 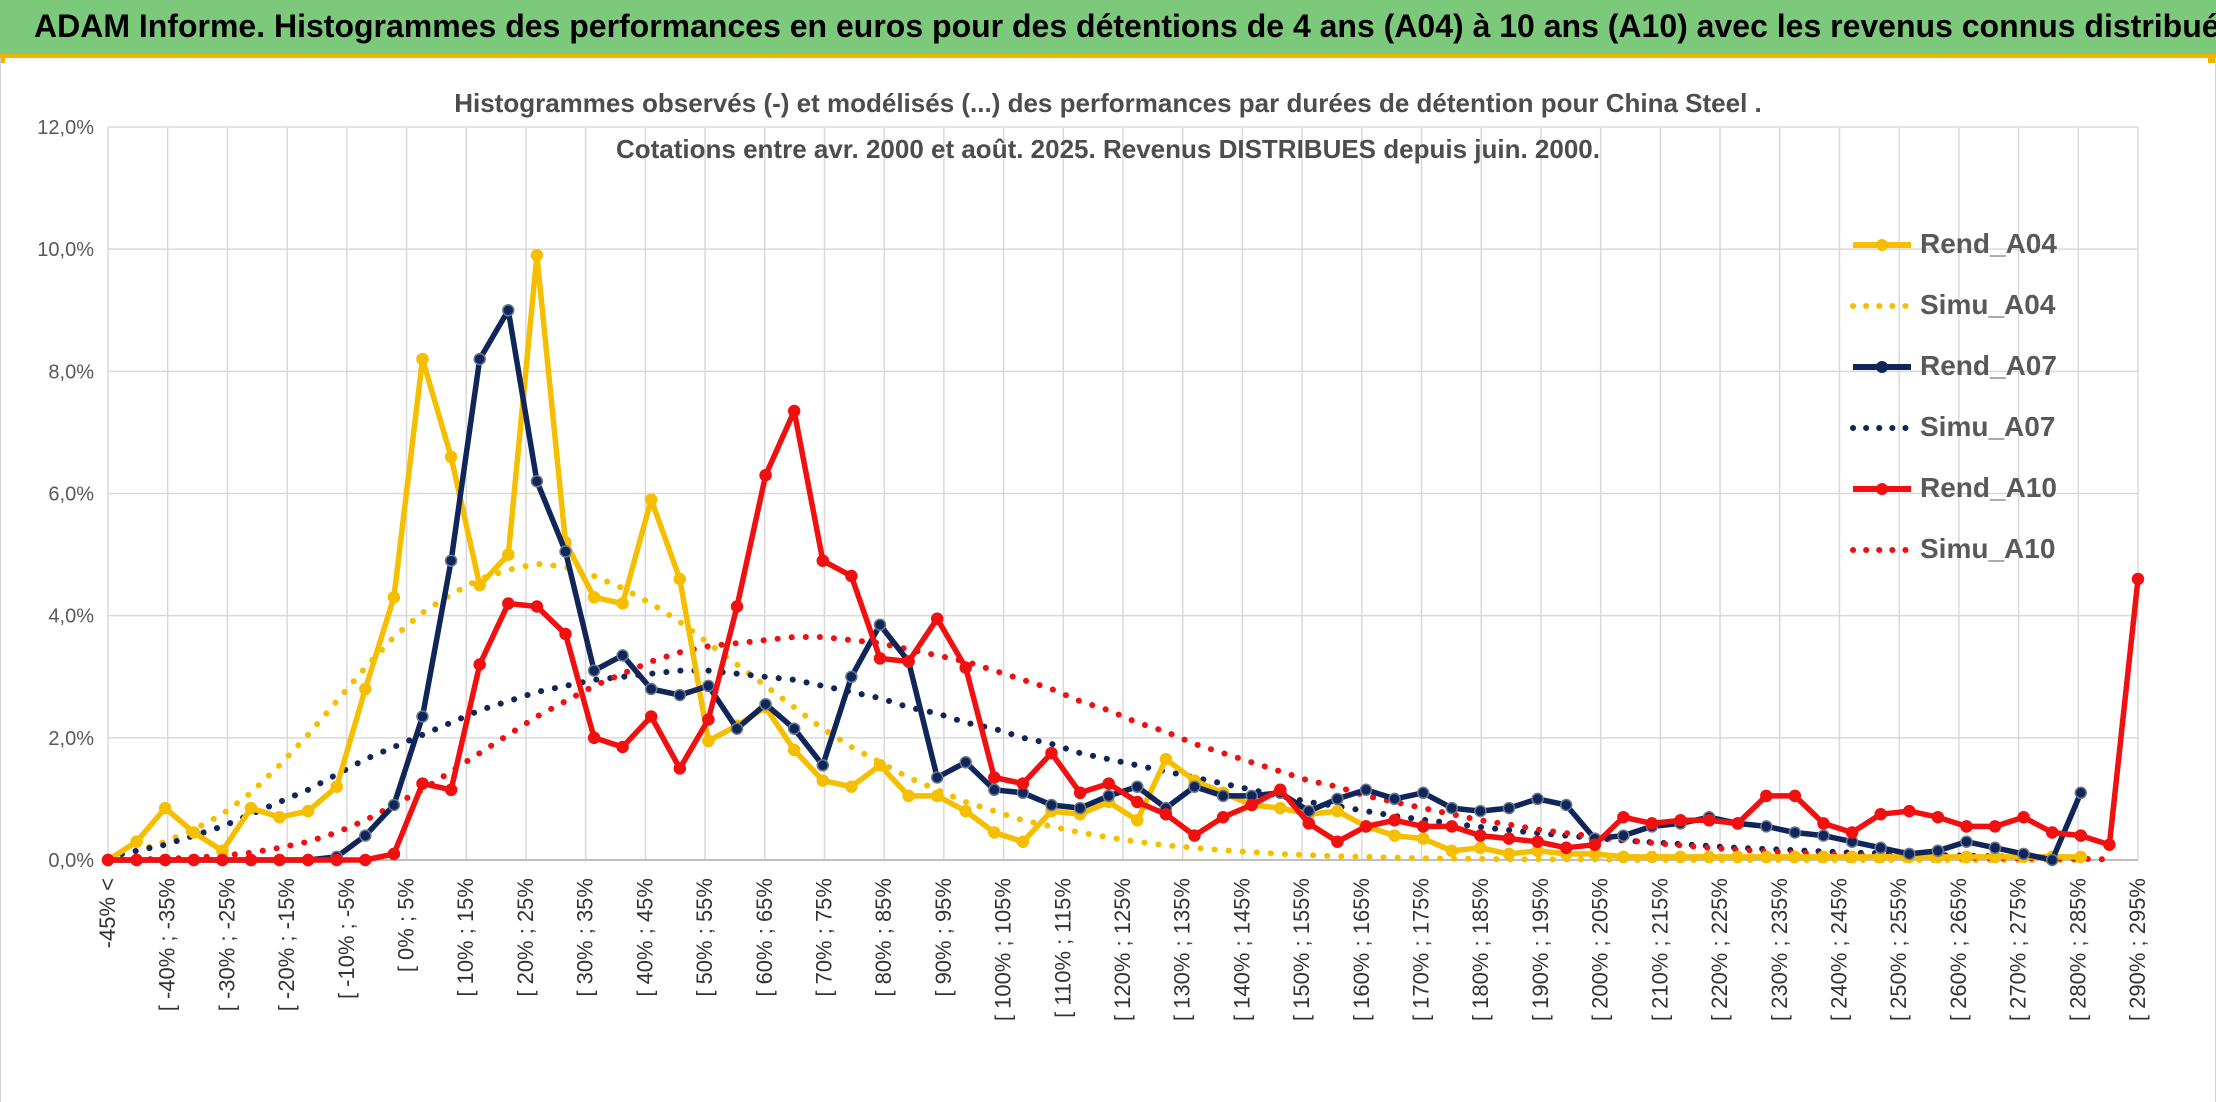 What do you see at coordinates (1062, 948) in the screenshot?
I see `x-tick-label: [ 110% ; 115%` at bounding box center [1062, 948].